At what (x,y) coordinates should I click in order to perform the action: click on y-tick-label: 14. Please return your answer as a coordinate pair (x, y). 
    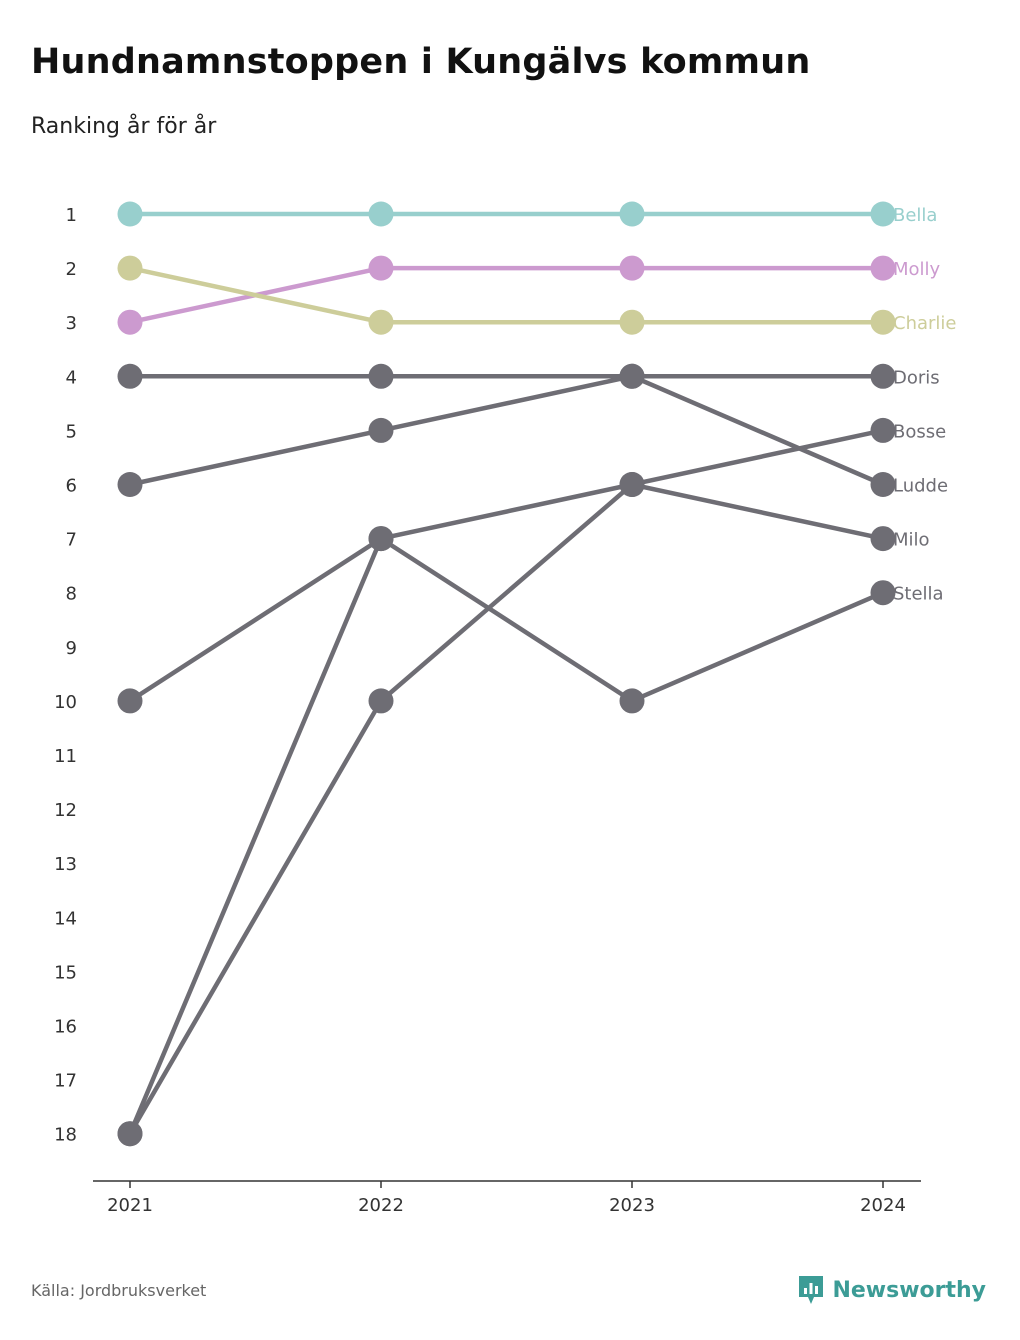
    Looking at the image, I should click on (65, 918).